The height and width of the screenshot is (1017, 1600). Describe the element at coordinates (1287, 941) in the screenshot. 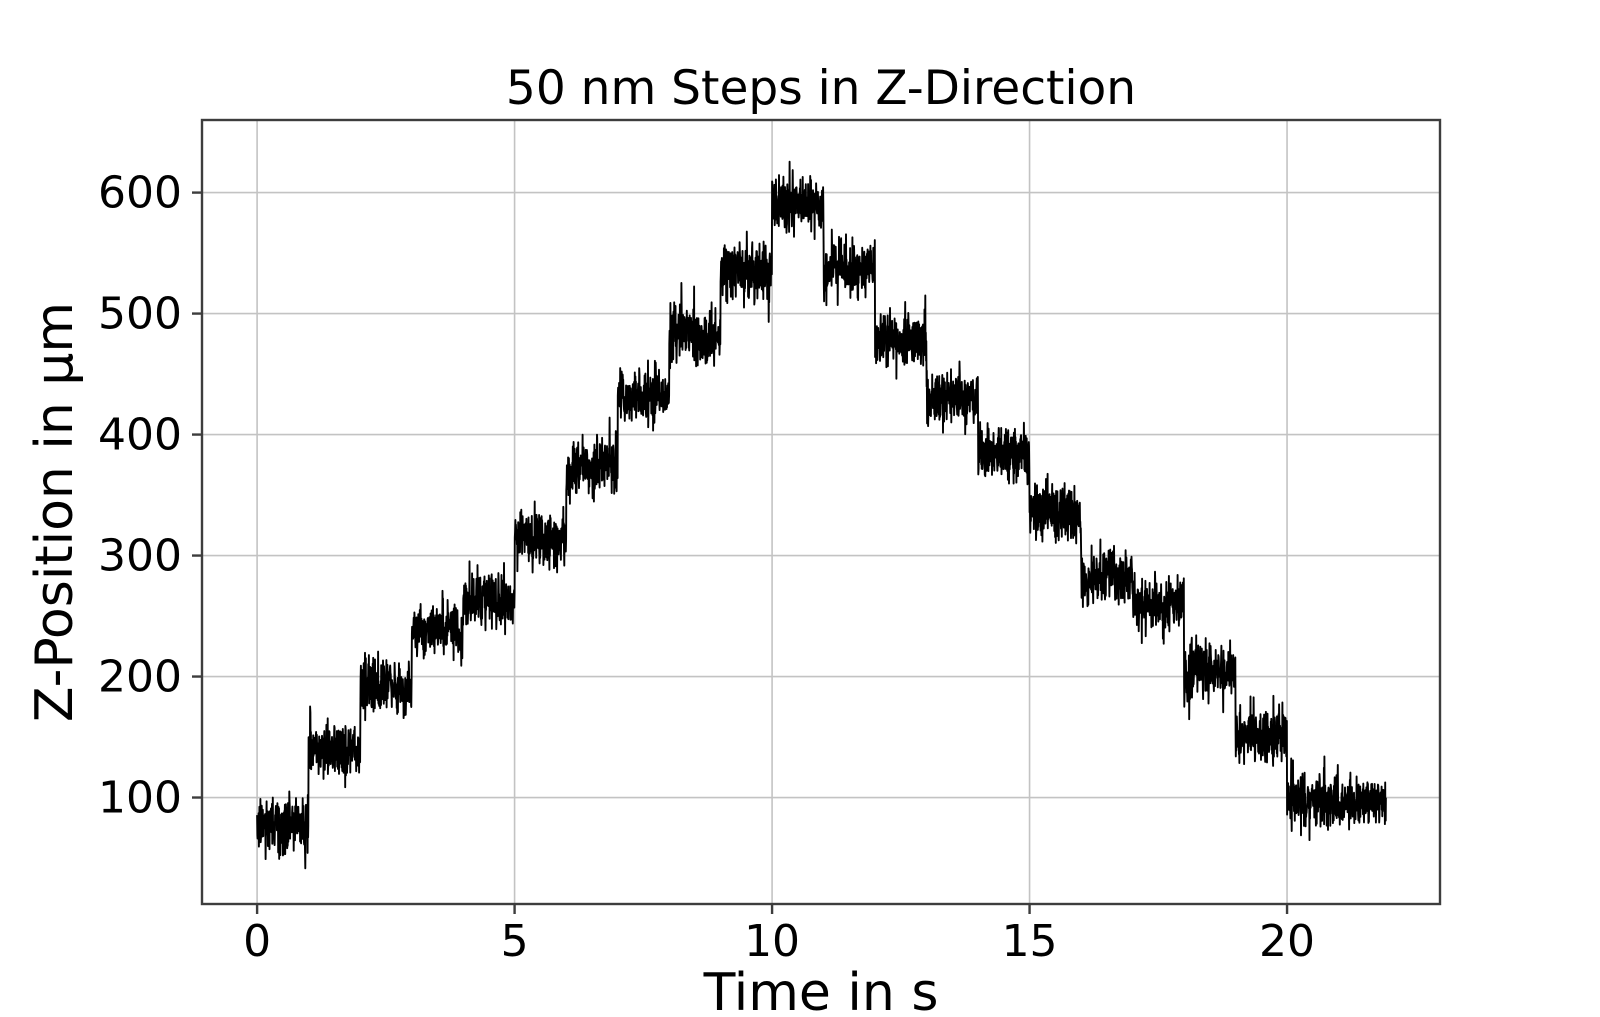

I see `x-tick-label: 20` at that location.